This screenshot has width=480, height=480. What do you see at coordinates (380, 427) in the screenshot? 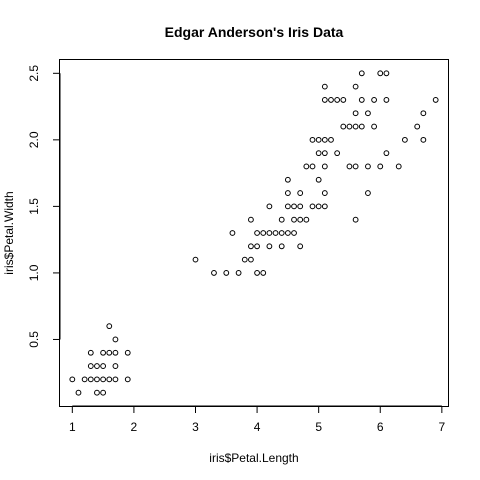
I see `x-tick-label: 6` at bounding box center [380, 427].